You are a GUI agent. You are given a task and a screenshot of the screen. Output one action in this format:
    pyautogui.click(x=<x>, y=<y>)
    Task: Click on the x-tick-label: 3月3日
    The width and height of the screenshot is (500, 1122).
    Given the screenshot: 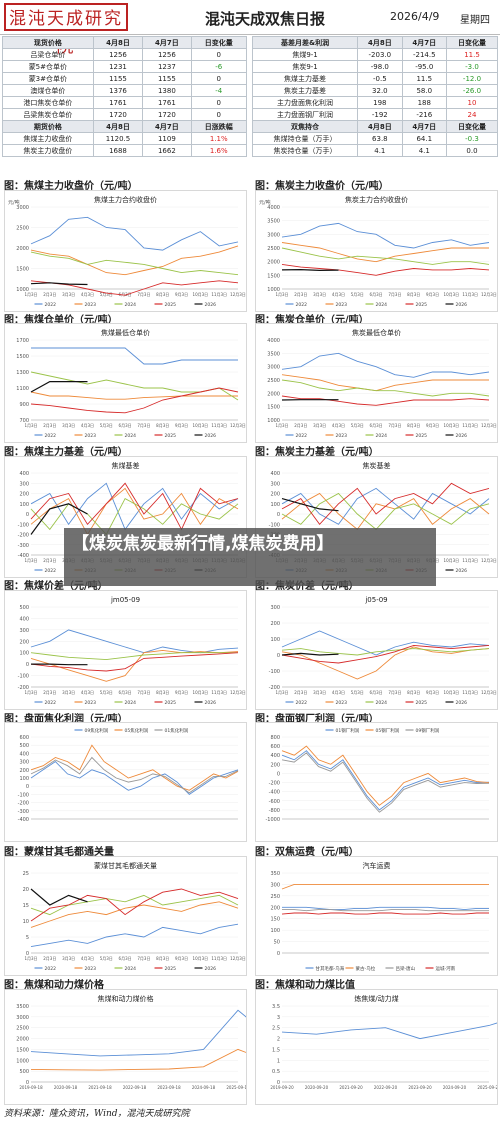 What is the action you would take?
    pyautogui.click(x=68, y=294)
    